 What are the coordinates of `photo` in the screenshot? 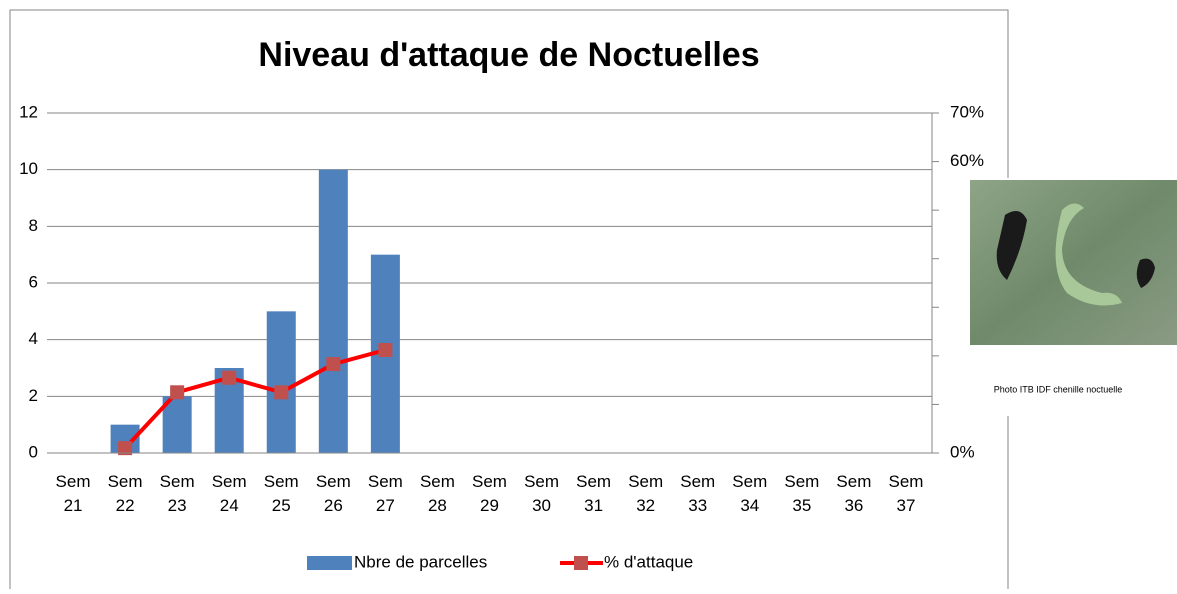 It's located at (1073, 262).